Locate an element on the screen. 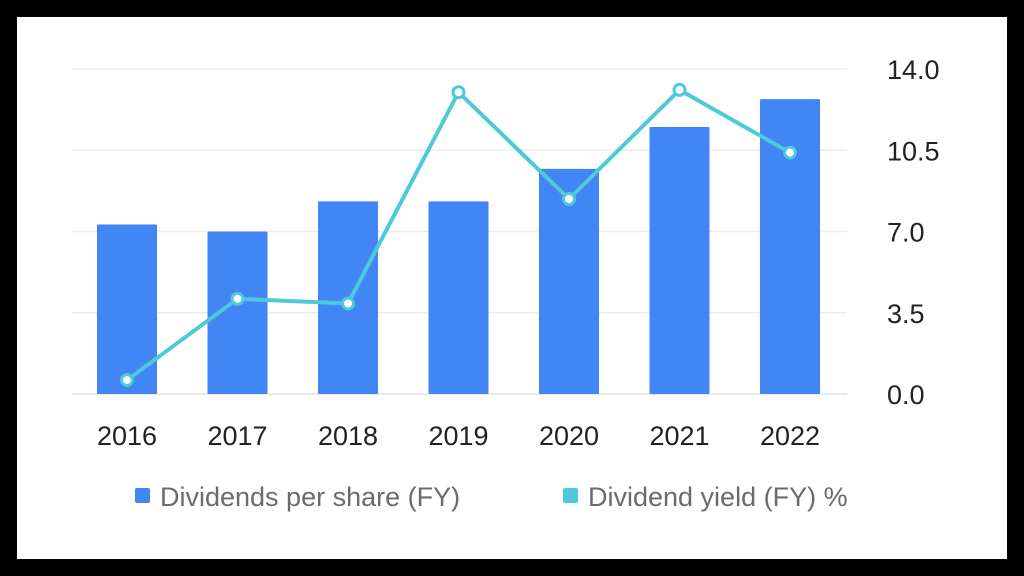  y-tick-label: 0.0 is located at coordinates (906, 395).